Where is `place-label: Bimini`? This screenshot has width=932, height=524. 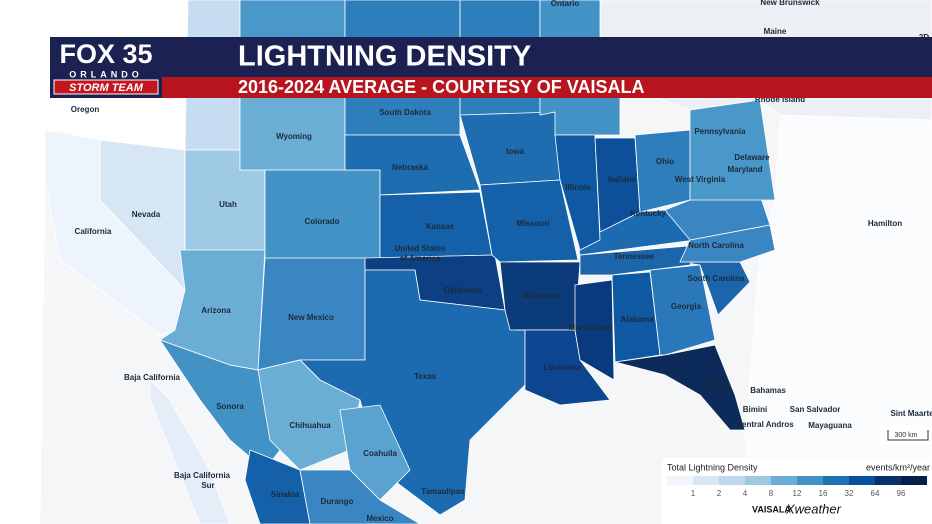 place-label: Bimini is located at coordinates (755, 409).